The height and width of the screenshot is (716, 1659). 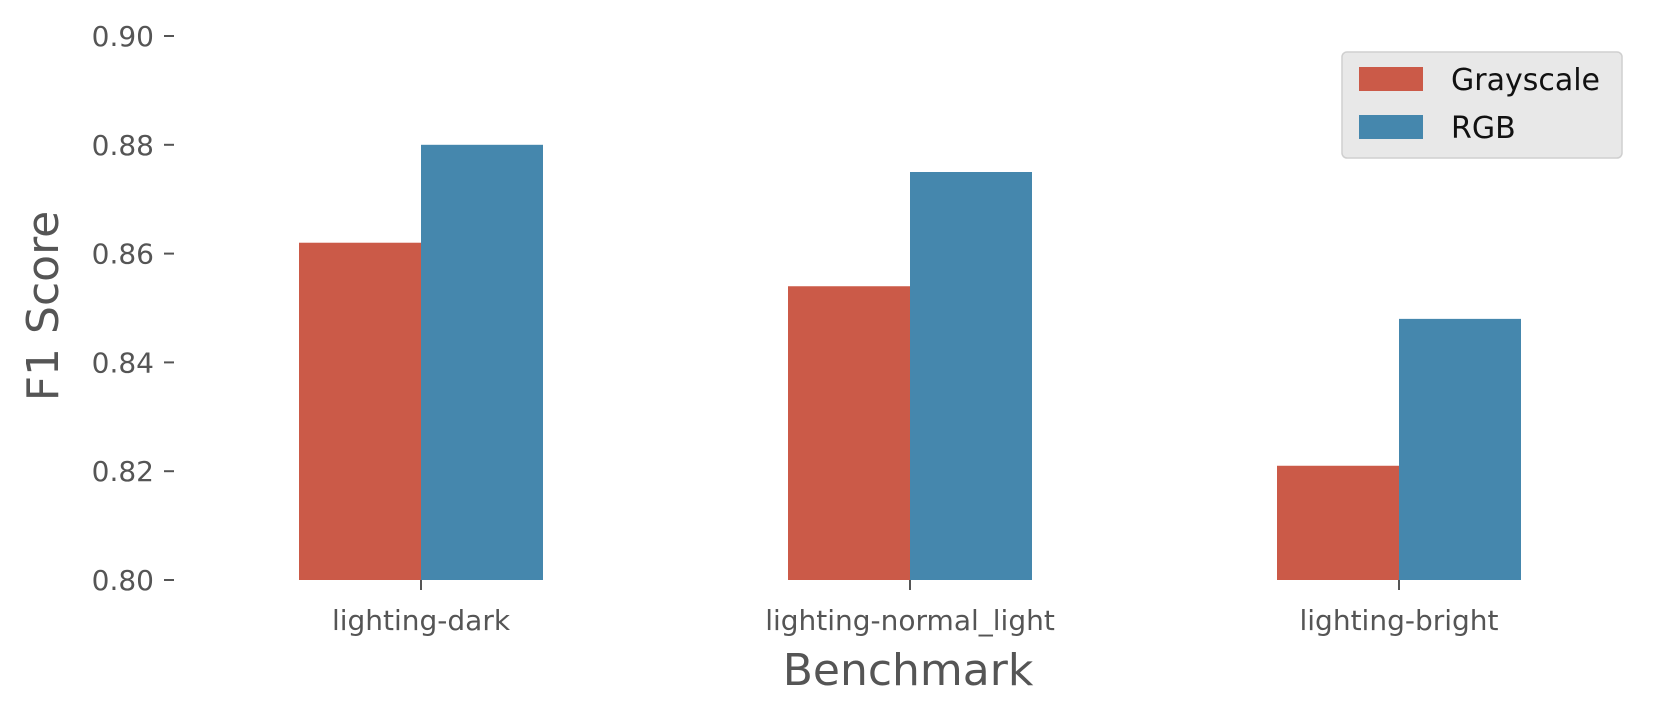 I want to click on legend-label-grayscale: Grayscale, so click(x=1525, y=80).